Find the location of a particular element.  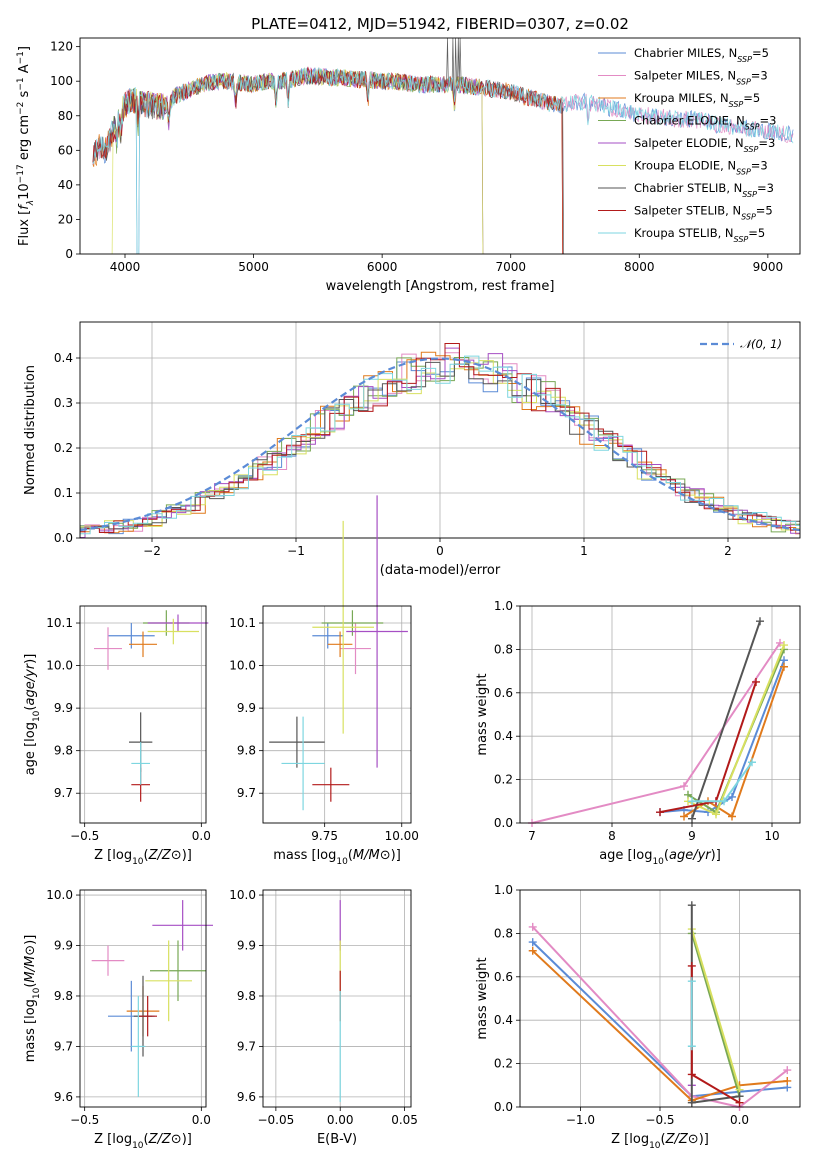

x-tick-label: 7000 is located at coordinates (510, 267).